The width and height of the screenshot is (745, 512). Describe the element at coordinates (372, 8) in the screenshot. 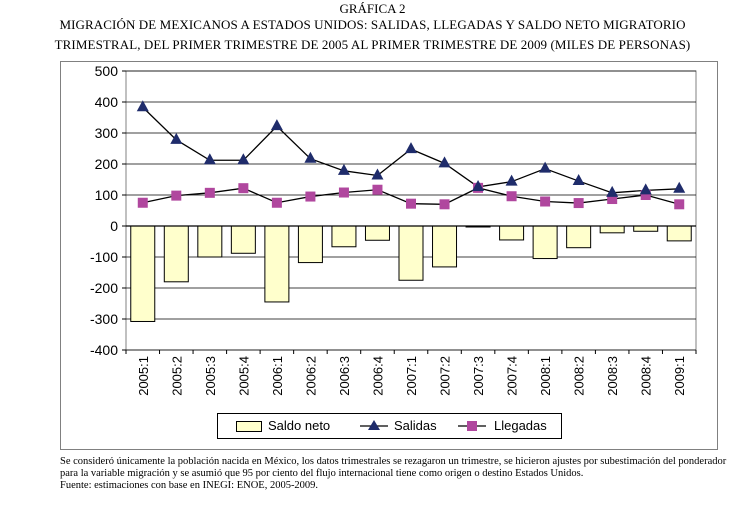

I see `figure-label: GRÁFICA 2` at that location.